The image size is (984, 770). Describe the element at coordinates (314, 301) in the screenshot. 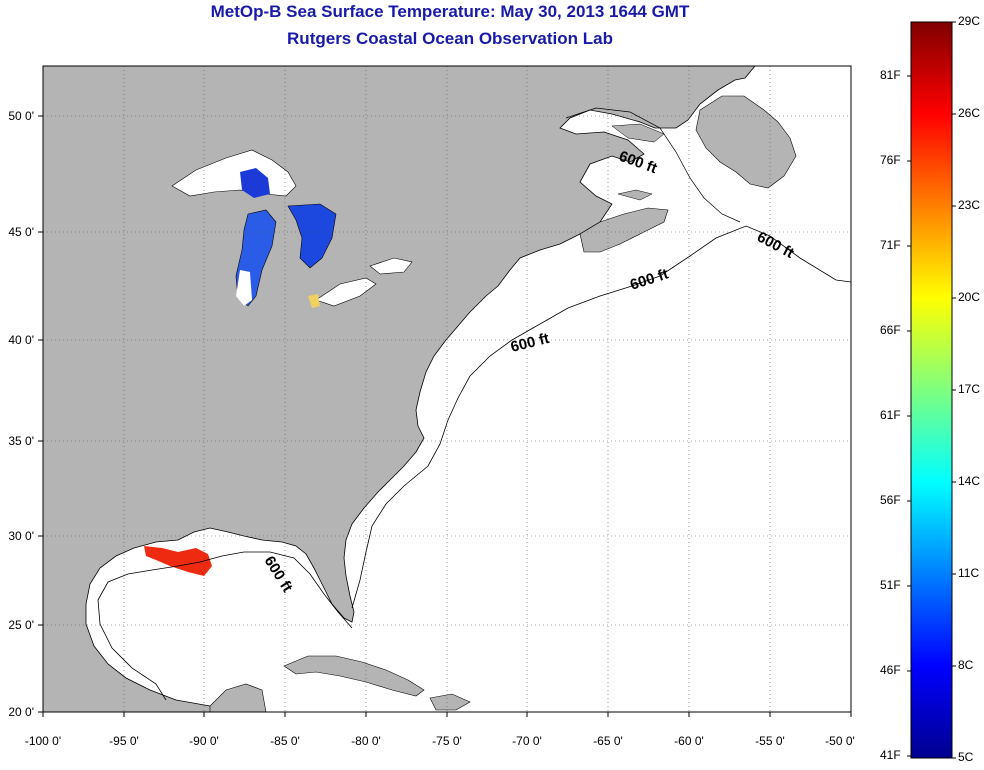

I see `lake-erie-sst` at that location.